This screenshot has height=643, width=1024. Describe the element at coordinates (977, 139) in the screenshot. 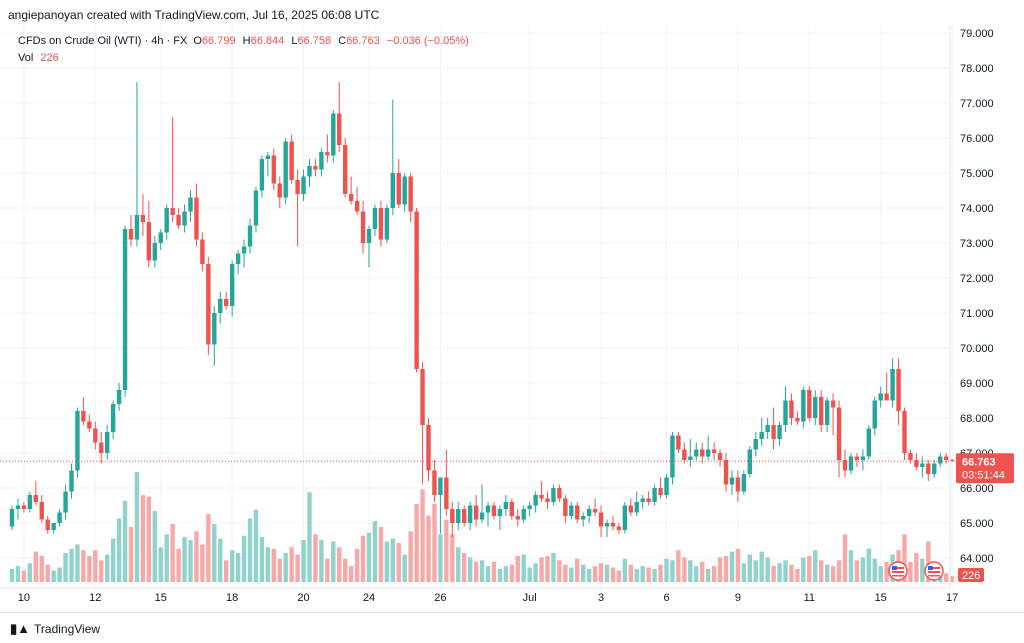

I see `price-tick-label: 76.000` at that location.